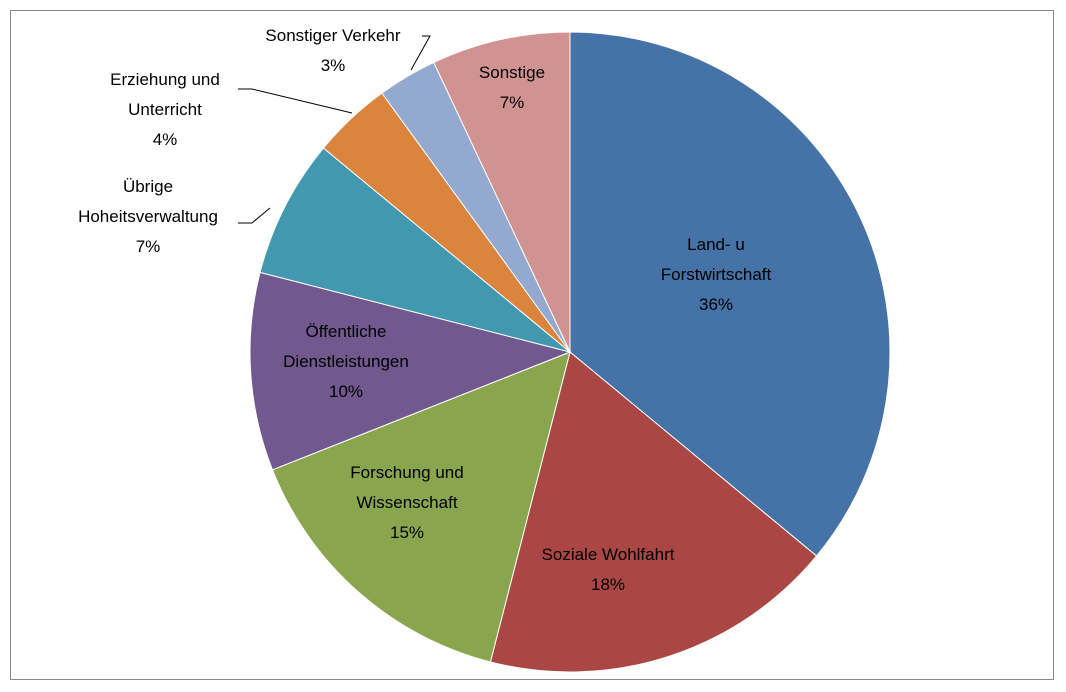 This screenshot has height=692, width=1066. I want to click on category-label: Sonstige, so click(512, 72).